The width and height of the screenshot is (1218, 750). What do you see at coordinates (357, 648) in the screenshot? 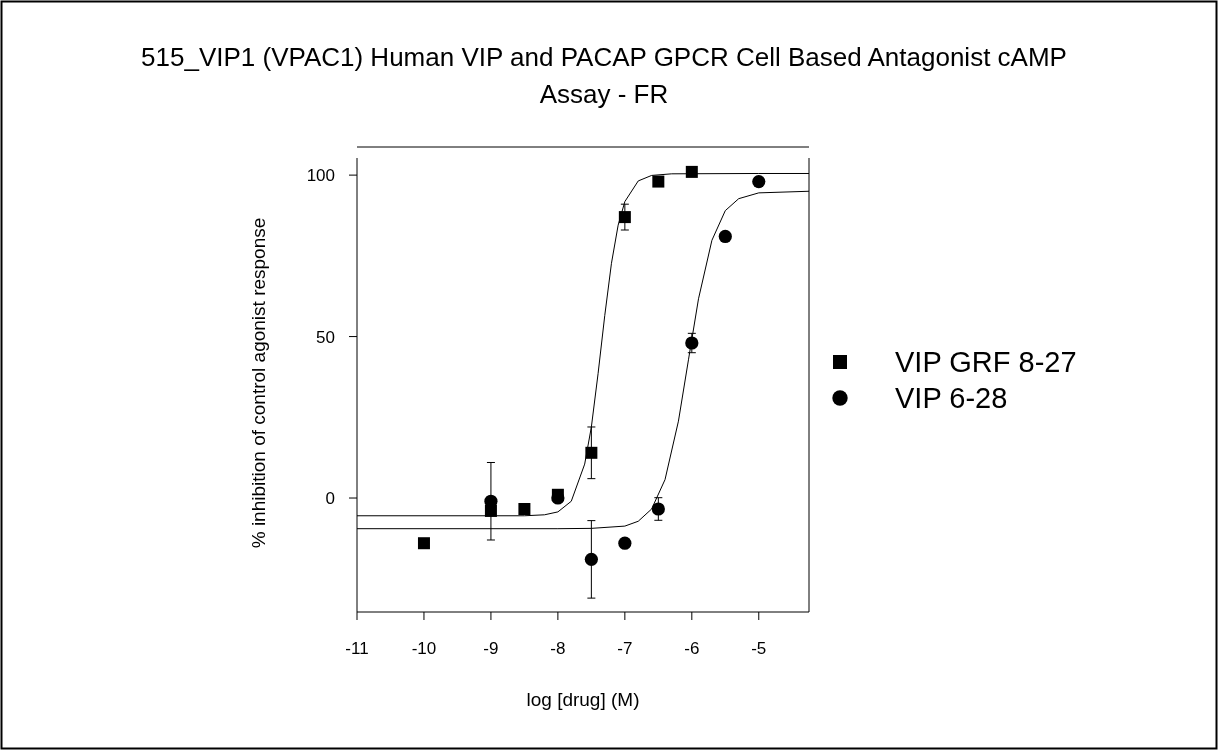
I see `x-tick-label: -11` at bounding box center [357, 648].